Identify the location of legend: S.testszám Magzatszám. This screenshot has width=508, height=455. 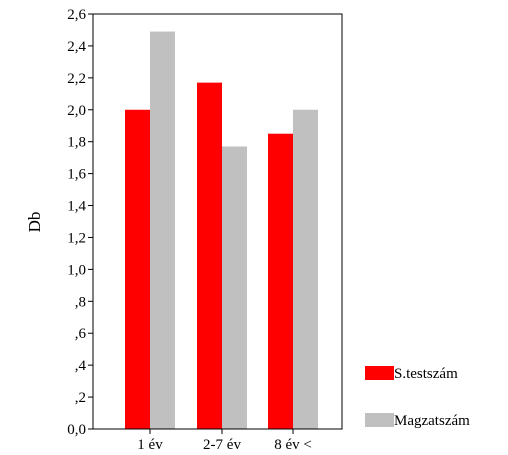
(417, 397).